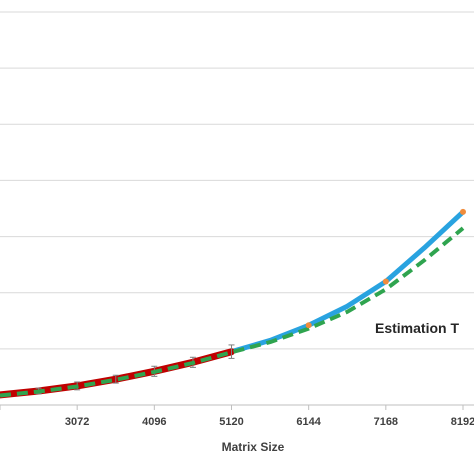 The height and width of the screenshot is (474, 474). Describe the element at coordinates (386, 422) in the screenshot. I see `x-tick-label-7168: 7168` at that location.